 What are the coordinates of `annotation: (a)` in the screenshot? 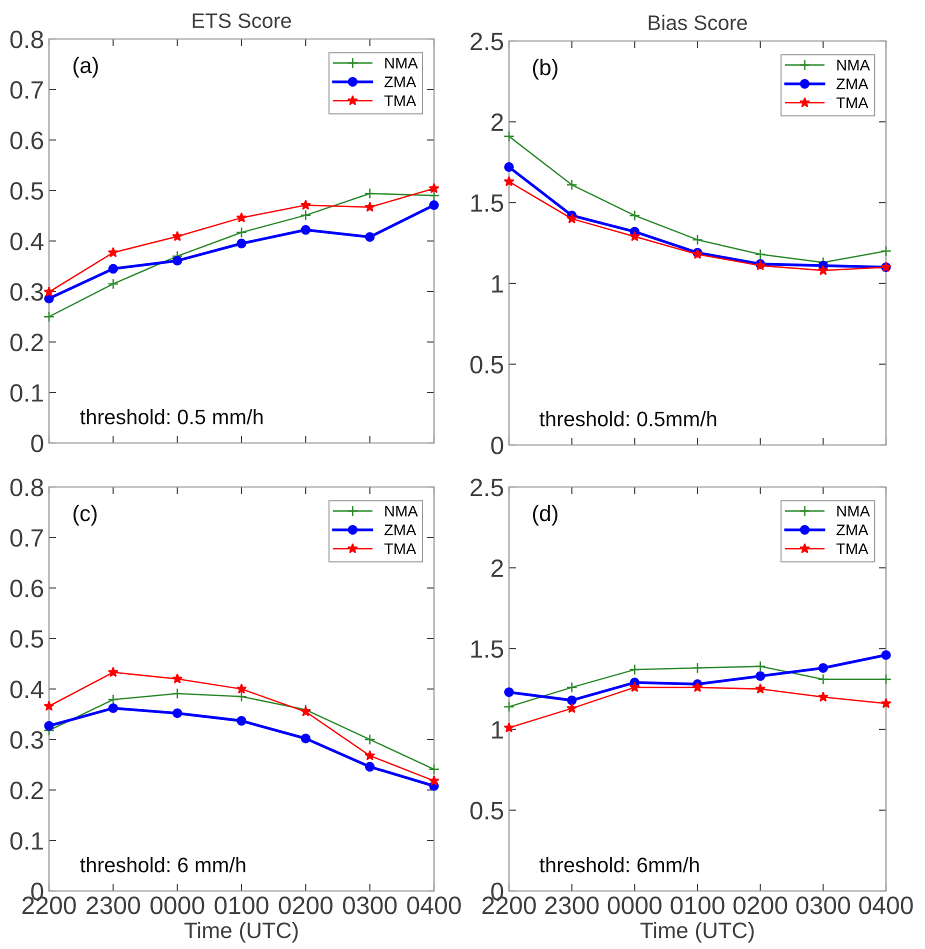 It's located at (85, 67).